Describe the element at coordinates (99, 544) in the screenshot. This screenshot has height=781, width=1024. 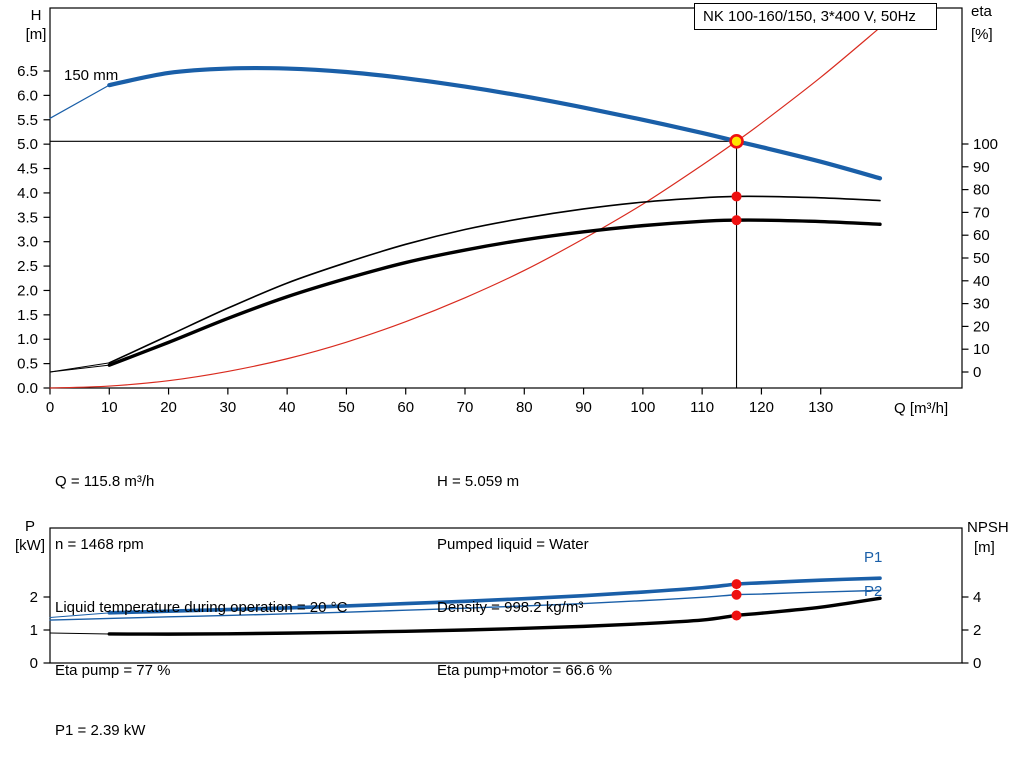
I see `info-speed: n = 1468 rpm` at that location.